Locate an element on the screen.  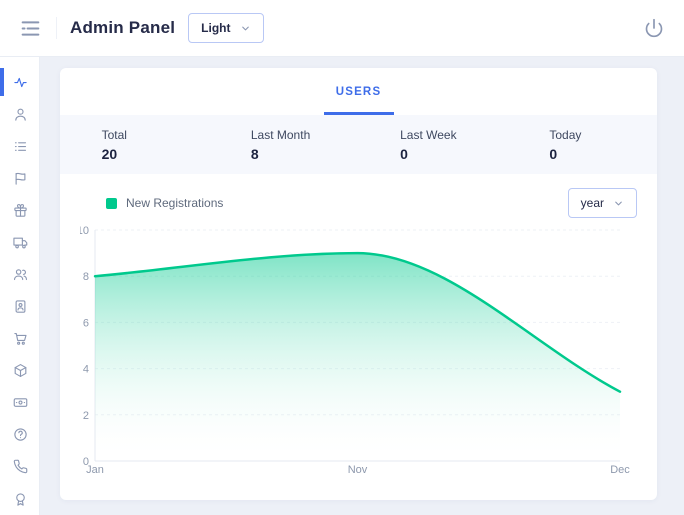
stat-today-label: Today is located at coordinates (565, 134).